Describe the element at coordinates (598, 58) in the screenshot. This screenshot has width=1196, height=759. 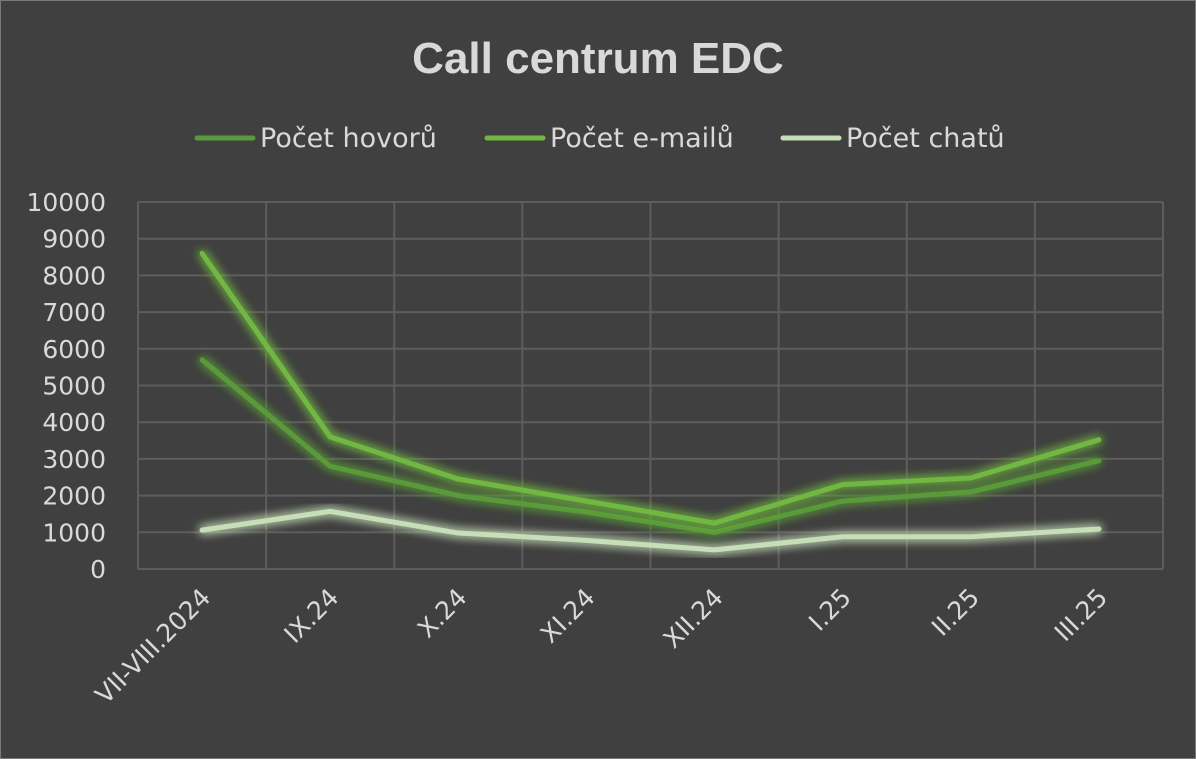
I see `chart-title: Call centrum EDC` at that location.